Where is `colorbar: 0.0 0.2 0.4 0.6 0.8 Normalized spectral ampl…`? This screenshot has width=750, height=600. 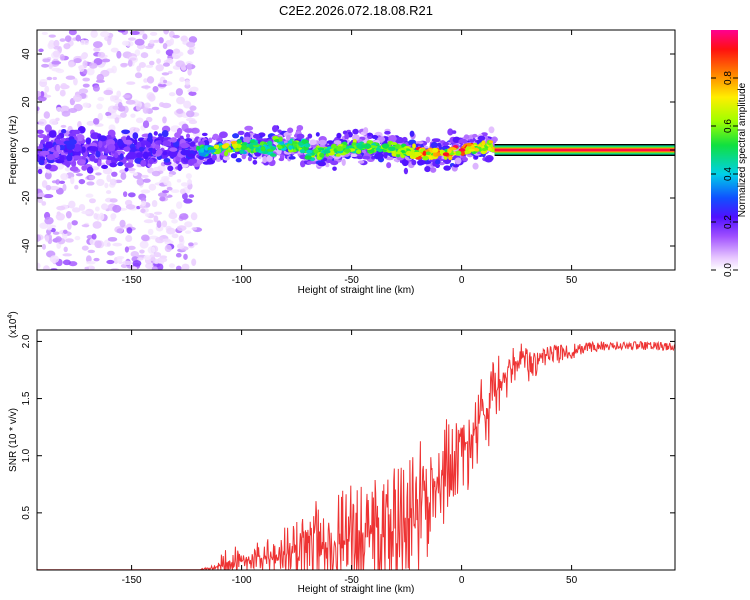 colorbar: 0.0 0.2 0.4 0.6 0.8 Normalized spectral ampl… is located at coordinates (729, 153).